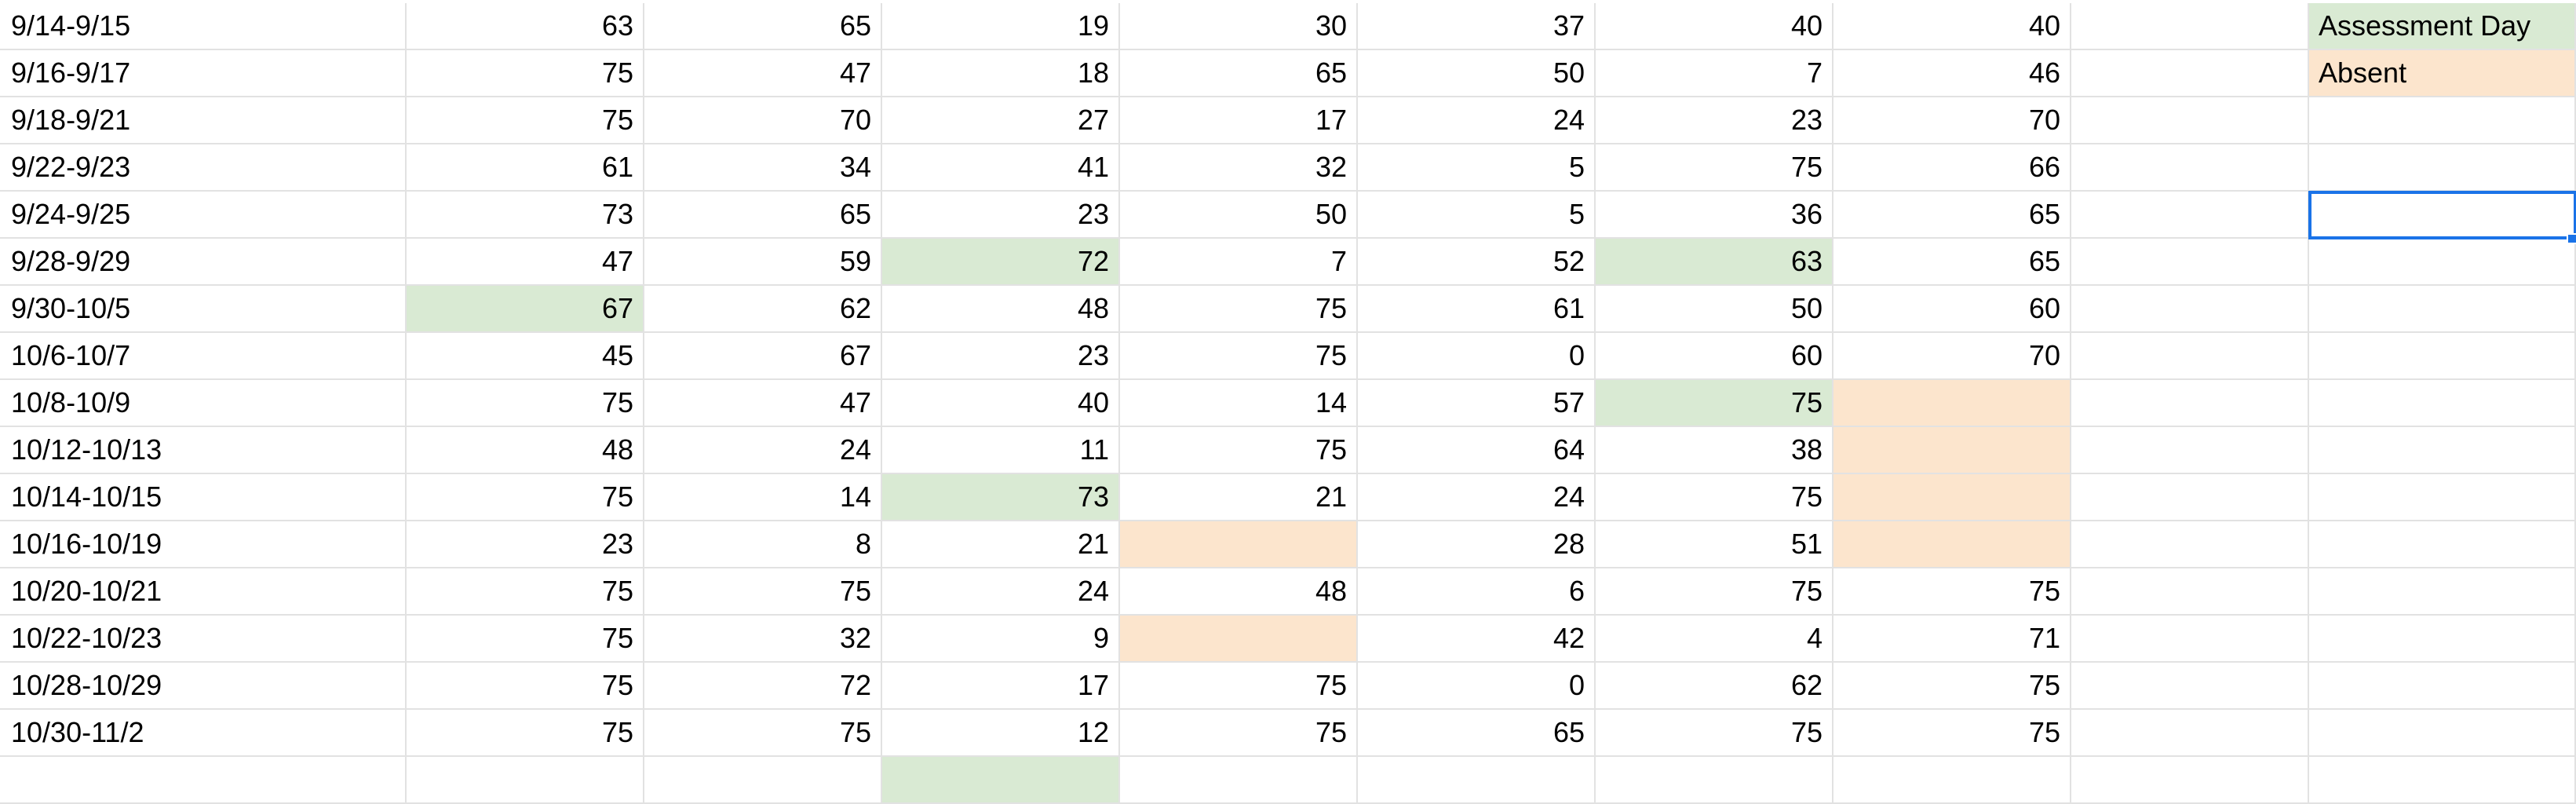 Image resolution: width=2576 pixels, height=804 pixels. I want to click on score-cell: 46, so click(1952, 73).